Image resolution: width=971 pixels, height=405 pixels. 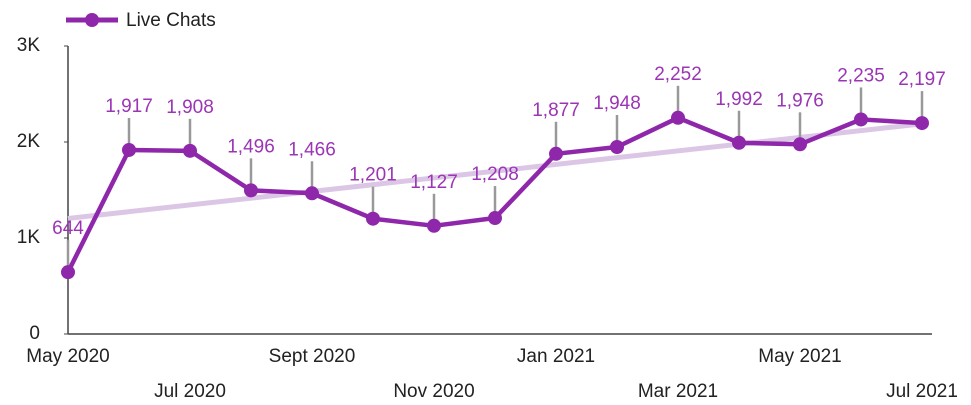 I want to click on data-label: 1,201, so click(x=373, y=175).